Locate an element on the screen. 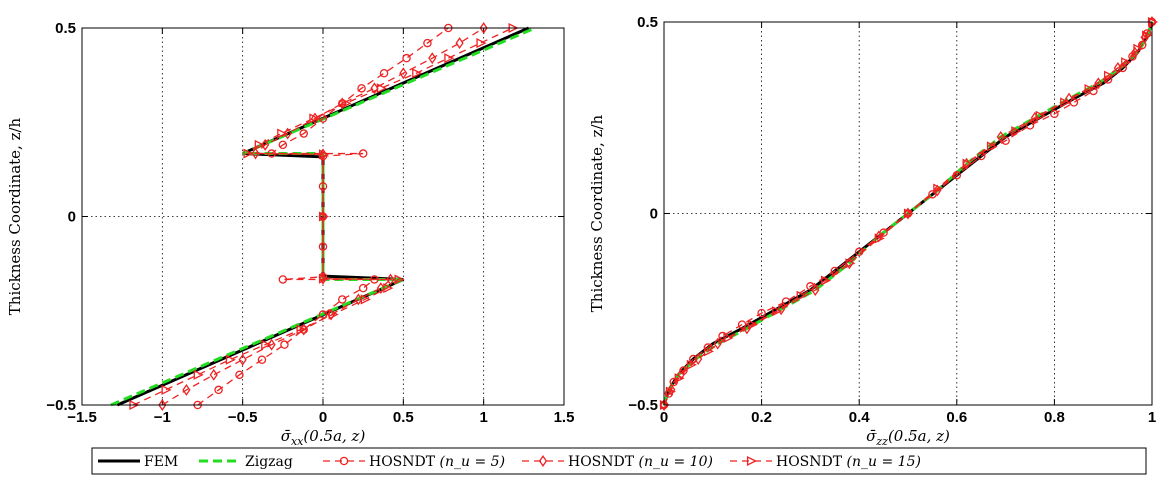 The height and width of the screenshot is (504, 1159). x-tick-label: −1.5 is located at coordinates (82, 417).